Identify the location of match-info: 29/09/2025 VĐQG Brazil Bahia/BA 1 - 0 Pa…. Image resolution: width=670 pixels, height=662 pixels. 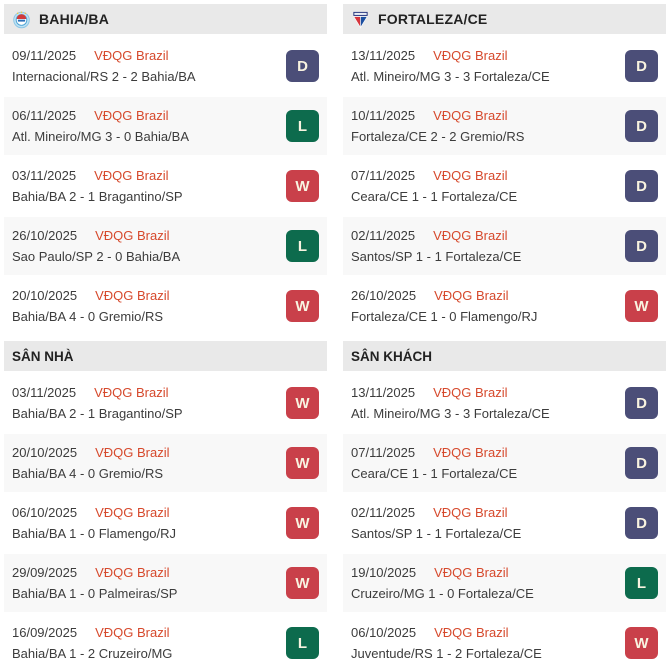
(94, 583).